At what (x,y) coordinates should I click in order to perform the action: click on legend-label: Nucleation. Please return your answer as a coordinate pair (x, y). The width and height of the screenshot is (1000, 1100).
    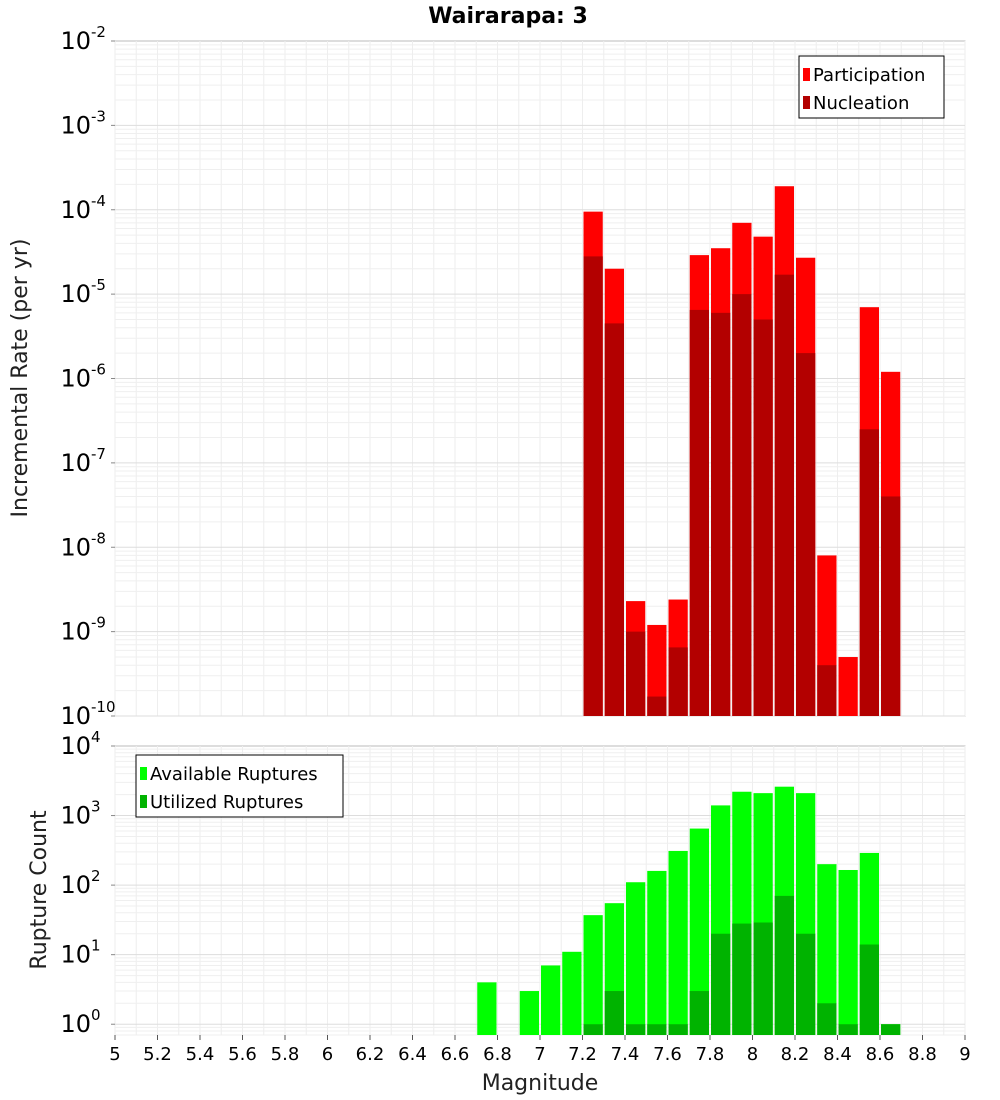
    Looking at the image, I should click on (861, 103).